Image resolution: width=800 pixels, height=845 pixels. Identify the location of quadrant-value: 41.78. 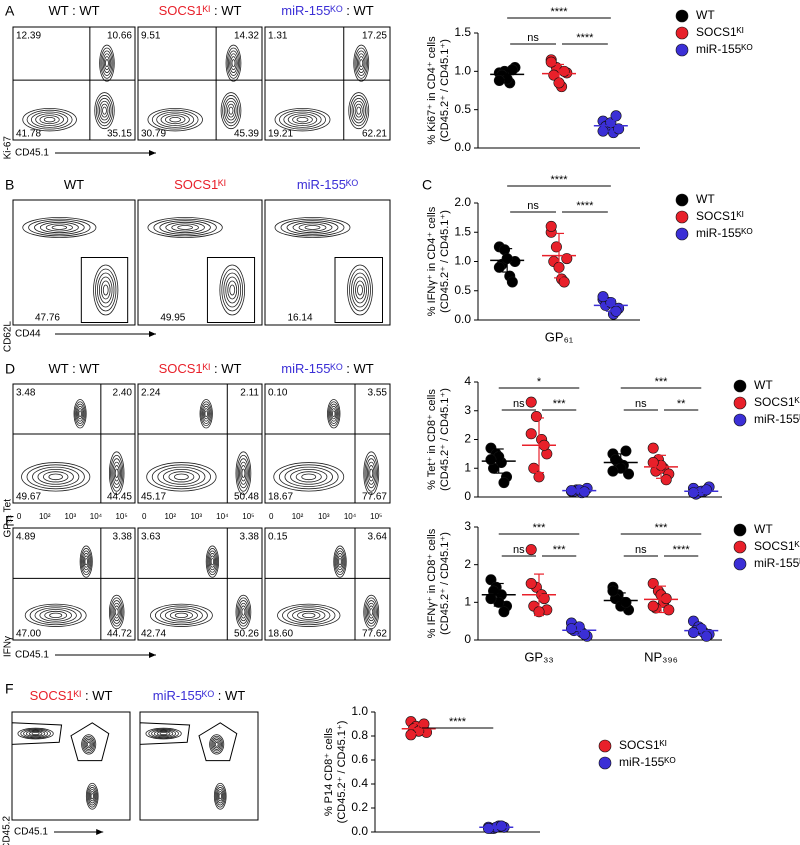
(28, 134).